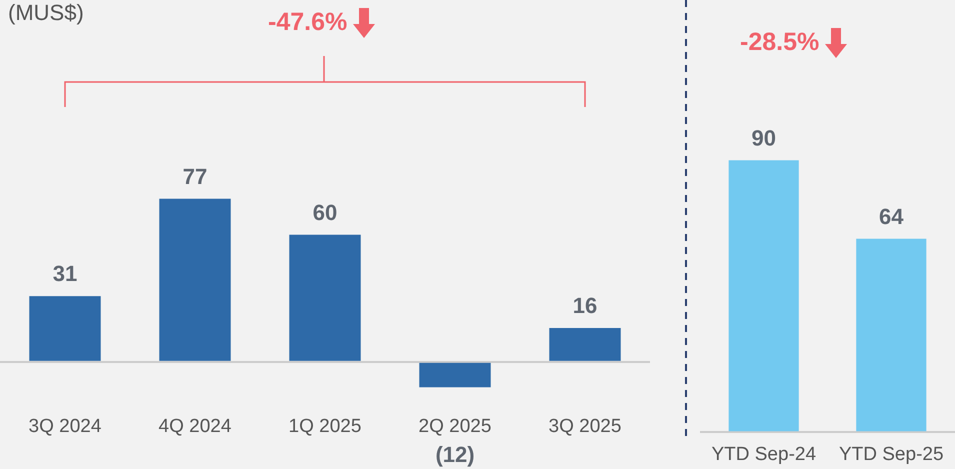  Describe the element at coordinates (891, 454) in the screenshot. I see `x-tick-label: YTD Sep-25` at that location.